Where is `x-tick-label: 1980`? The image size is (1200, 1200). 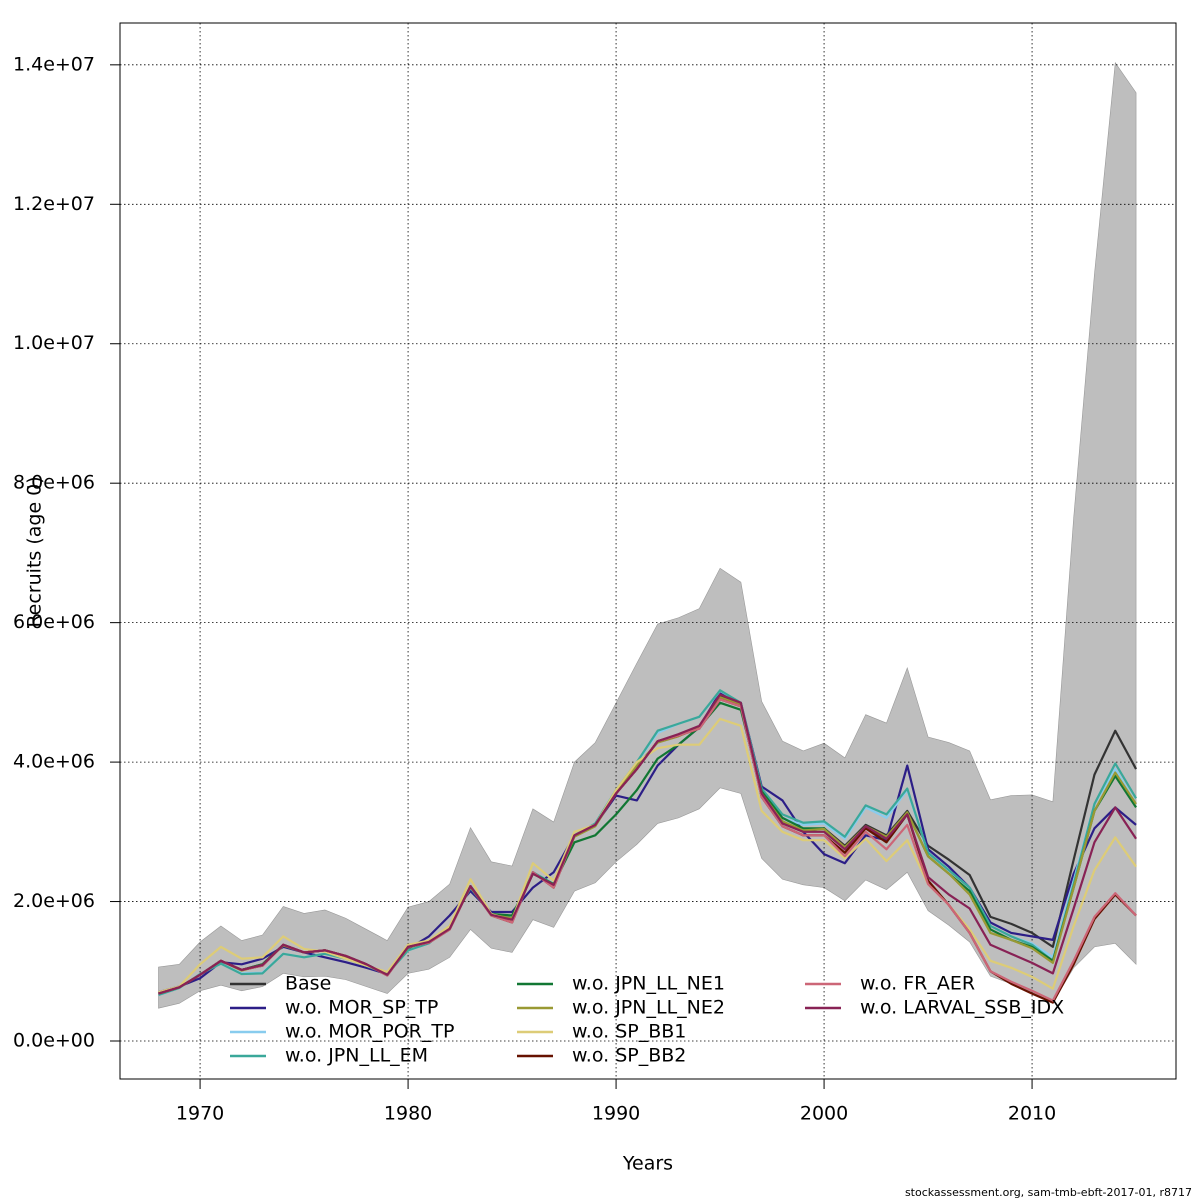 x-tick-label: 1980 is located at coordinates (408, 1114).